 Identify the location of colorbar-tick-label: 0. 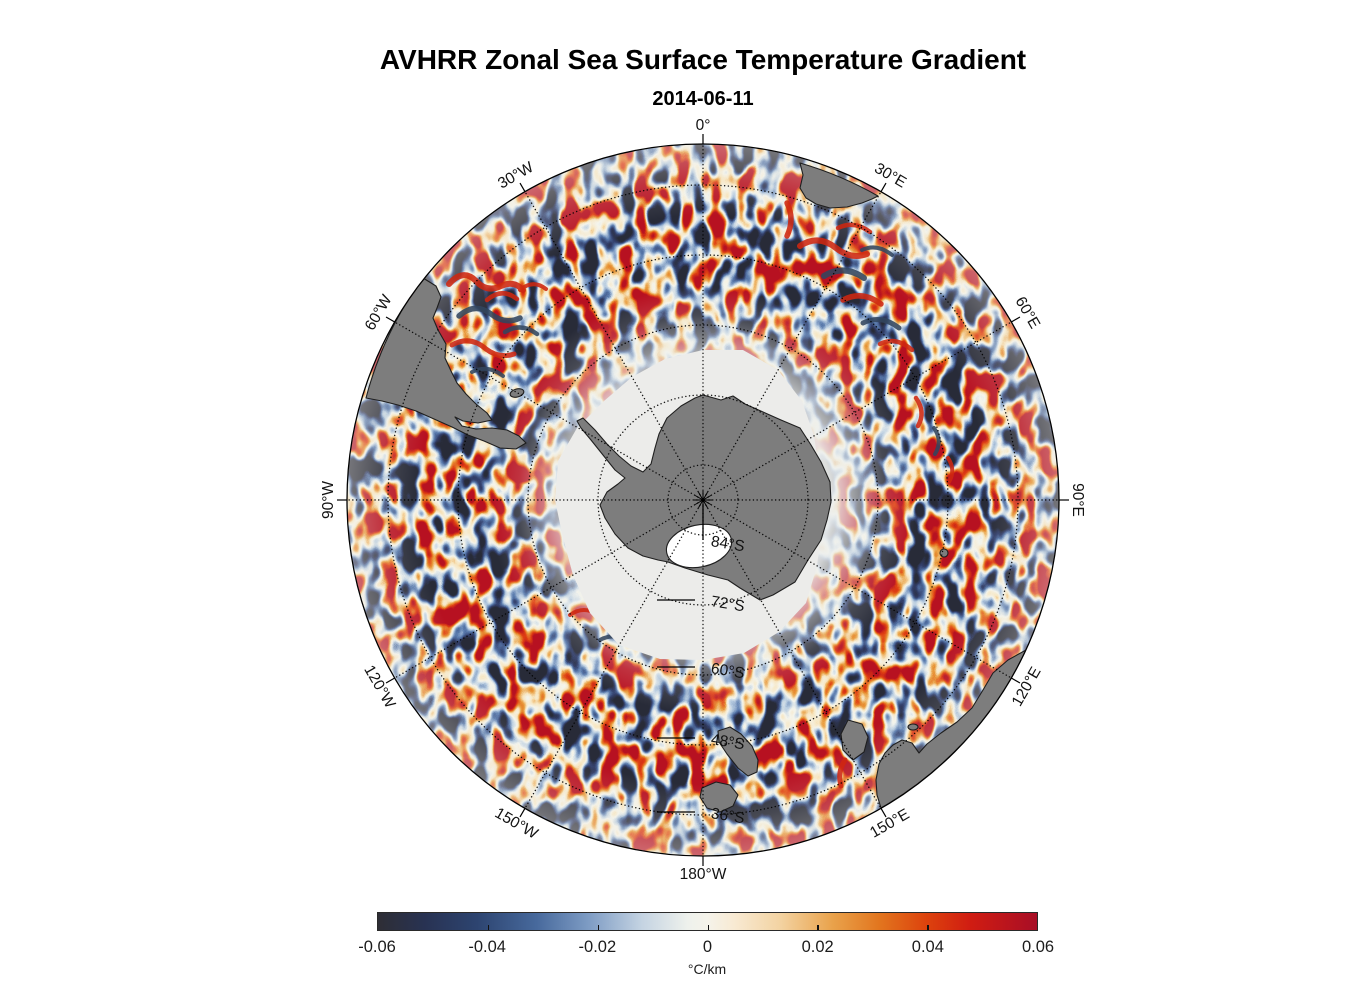
(707, 947).